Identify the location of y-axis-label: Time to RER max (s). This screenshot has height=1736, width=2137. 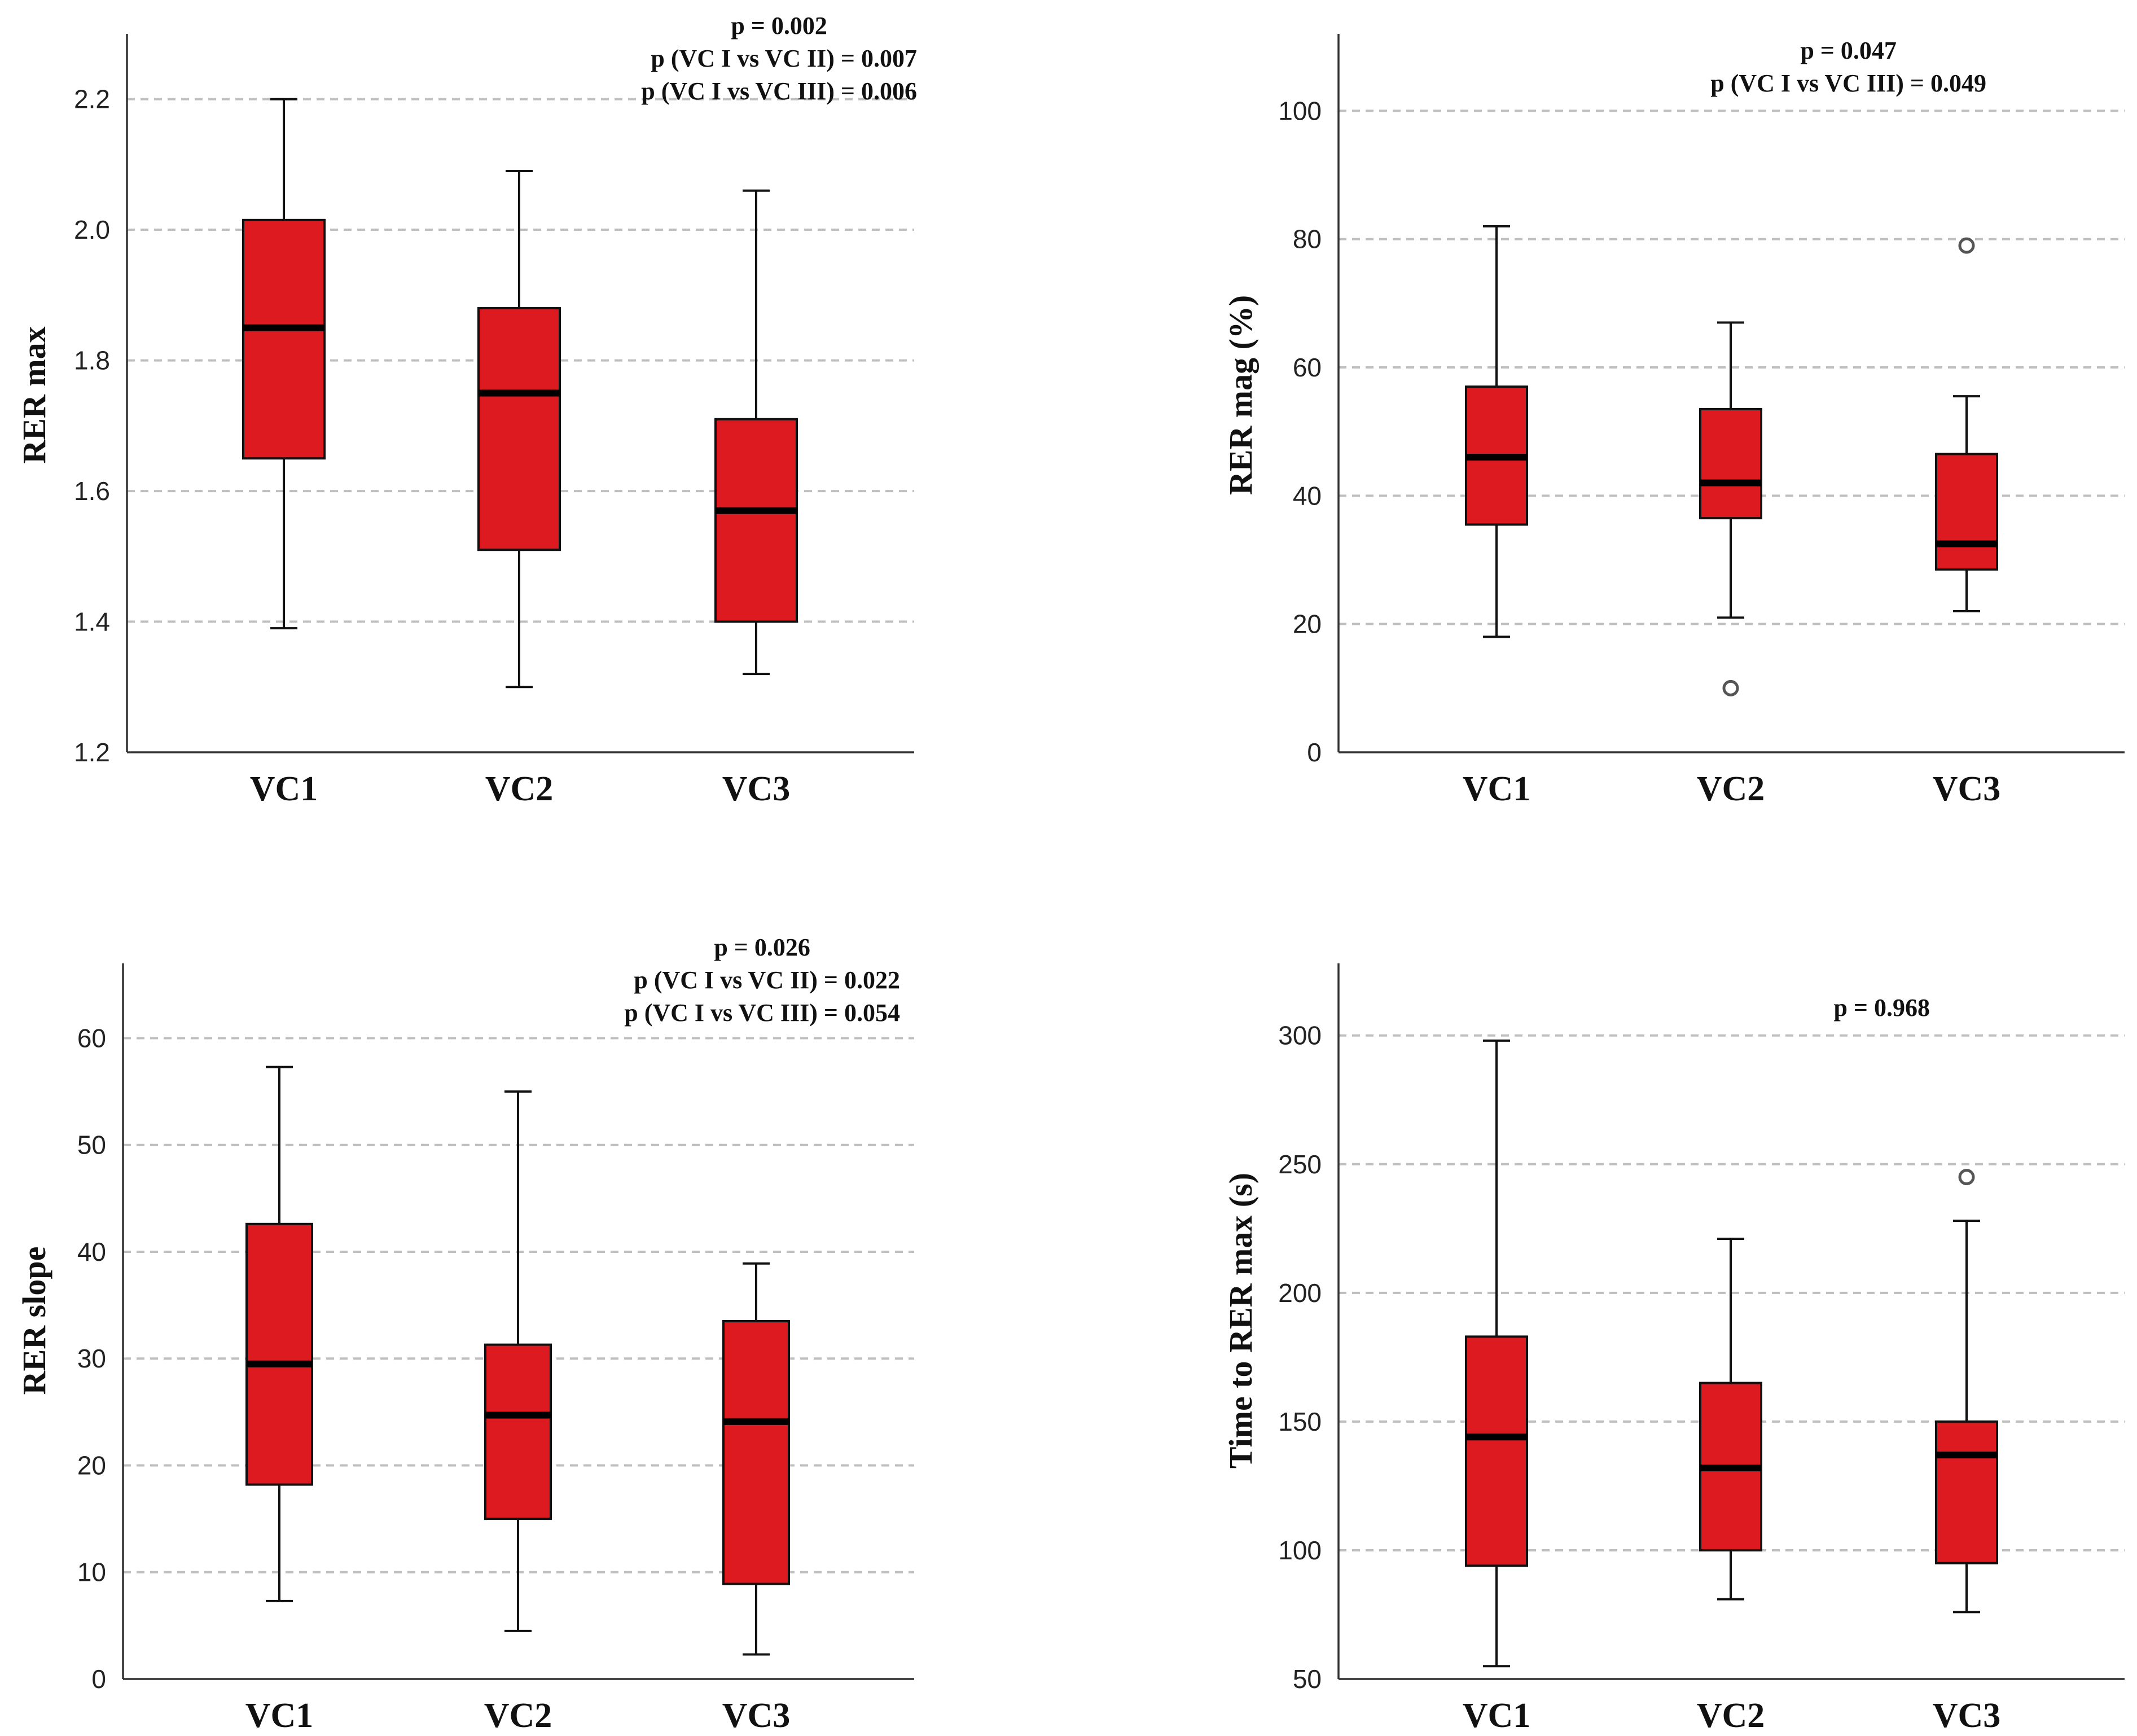
(1241, 1320).